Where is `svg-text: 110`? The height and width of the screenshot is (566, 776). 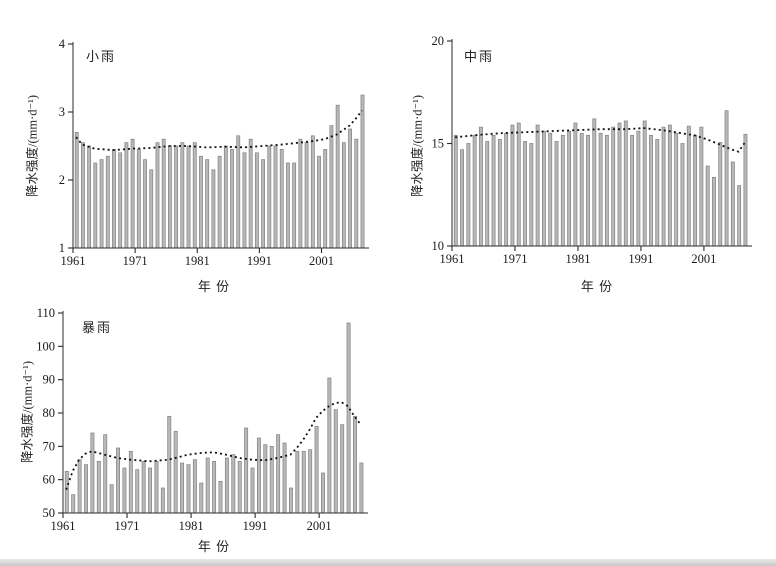 svg-text: 110 is located at coordinates (46, 313).